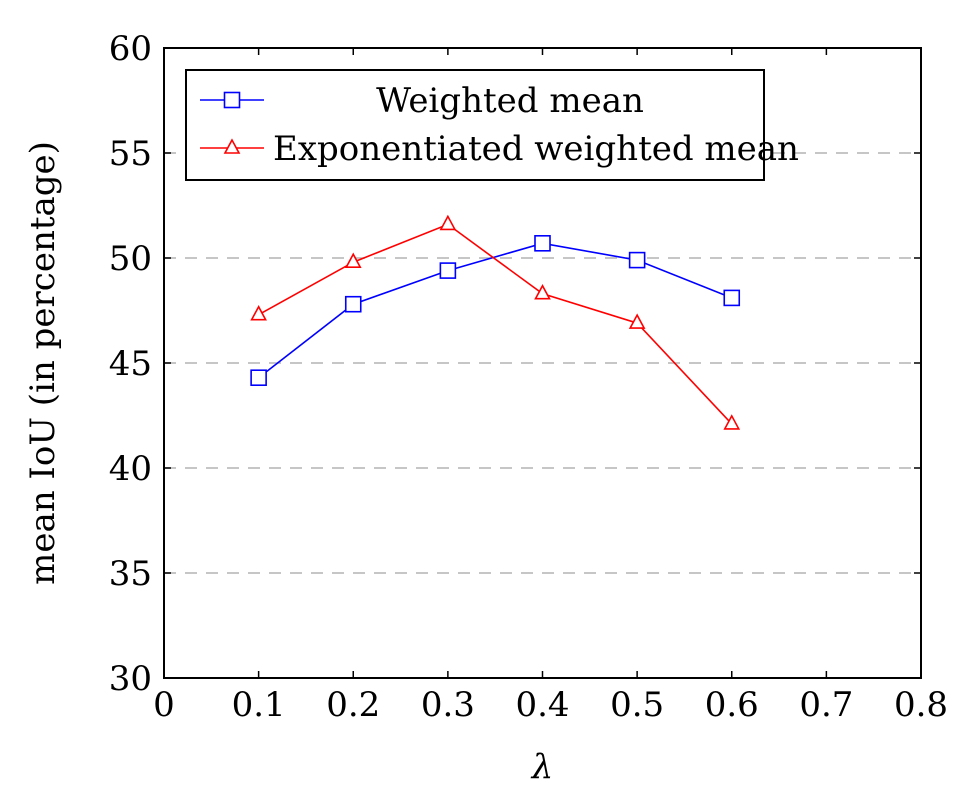 The height and width of the screenshot is (803, 971). What do you see at coordinates (130, 574) in the screenshot?
I see `y-tick-label: 35` at bounding box center [130, 574].